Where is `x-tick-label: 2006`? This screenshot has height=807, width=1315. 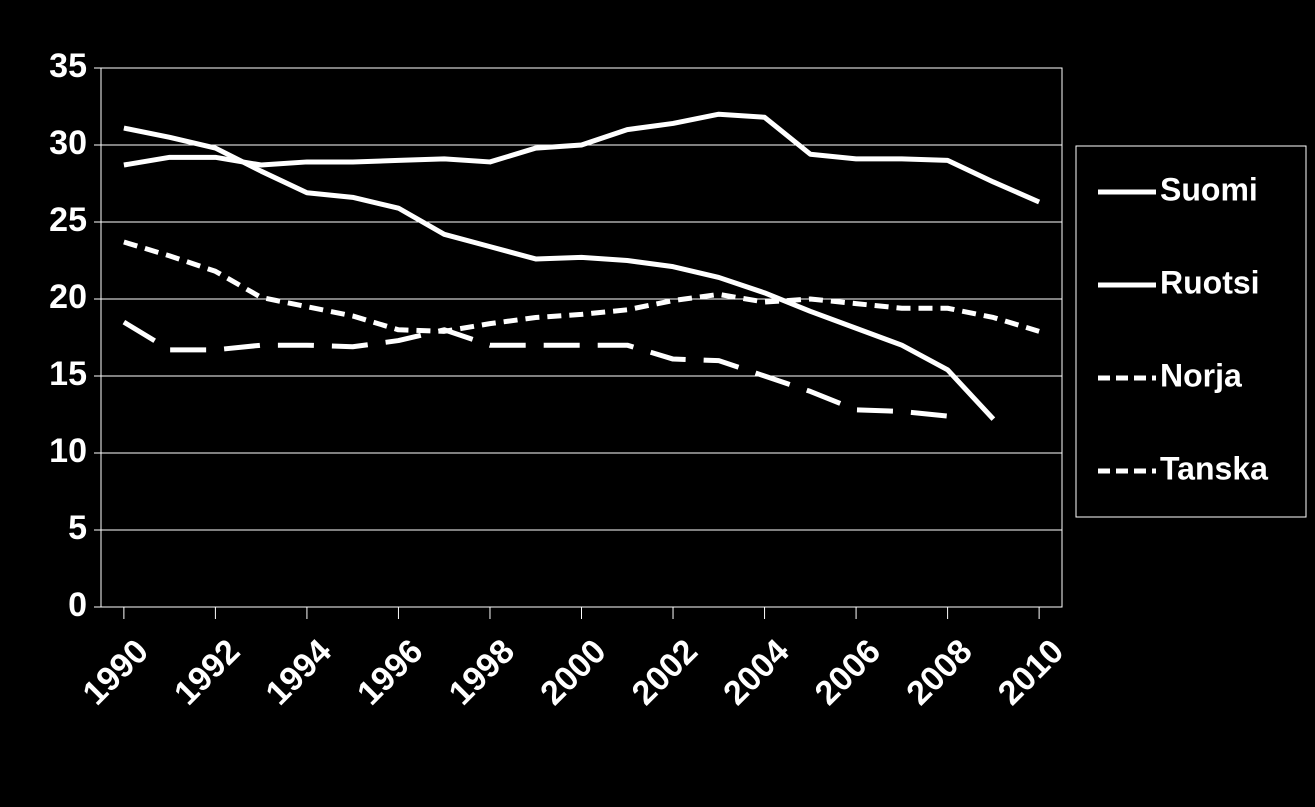
x-tick-label: 2006 is located at coordinates (848, 672).